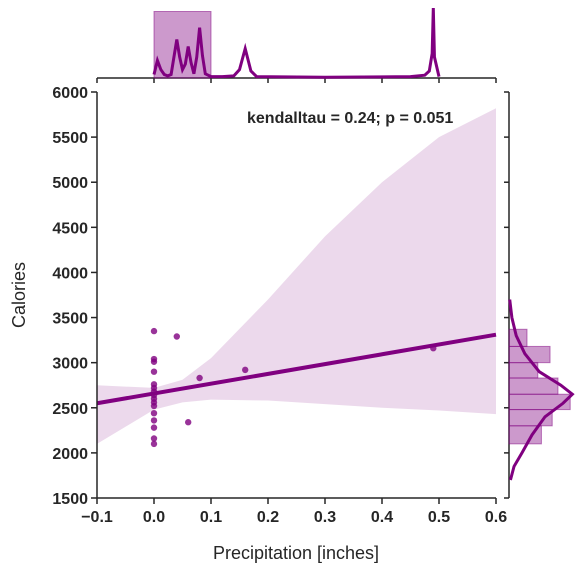 The image size is (588, 573). I want to click on y-tick-label: 5500, so click(70, 138).